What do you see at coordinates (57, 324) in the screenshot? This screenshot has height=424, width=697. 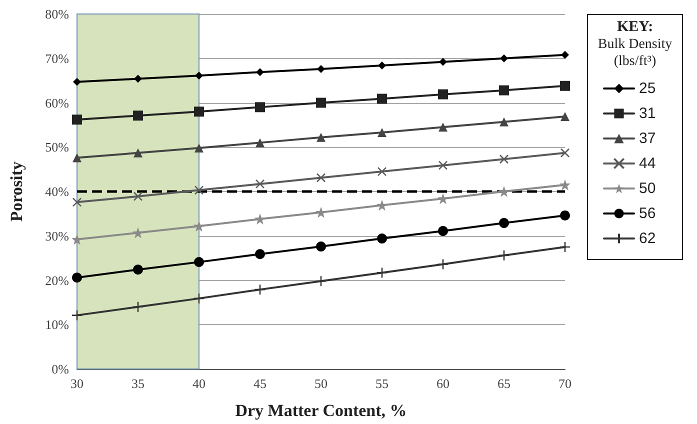 I see `y-tick-label: 10%` at bounding box center [57, 324].